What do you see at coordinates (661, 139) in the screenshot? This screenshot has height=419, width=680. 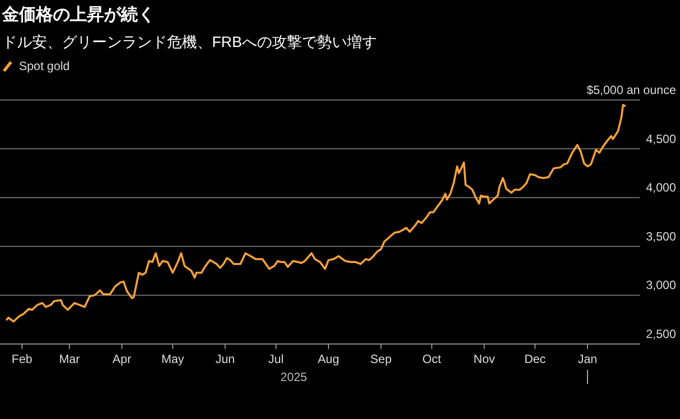 I see `y-tick-label: 4,500` at bounding box center [661, 139].